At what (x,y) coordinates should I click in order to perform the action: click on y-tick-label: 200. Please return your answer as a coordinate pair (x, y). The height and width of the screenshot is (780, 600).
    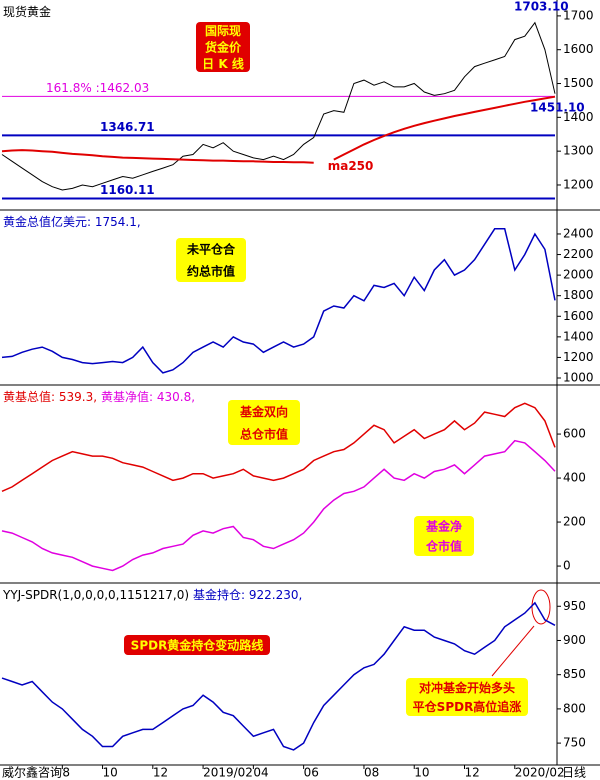
    Looking at the image, I should click on (574, 522).